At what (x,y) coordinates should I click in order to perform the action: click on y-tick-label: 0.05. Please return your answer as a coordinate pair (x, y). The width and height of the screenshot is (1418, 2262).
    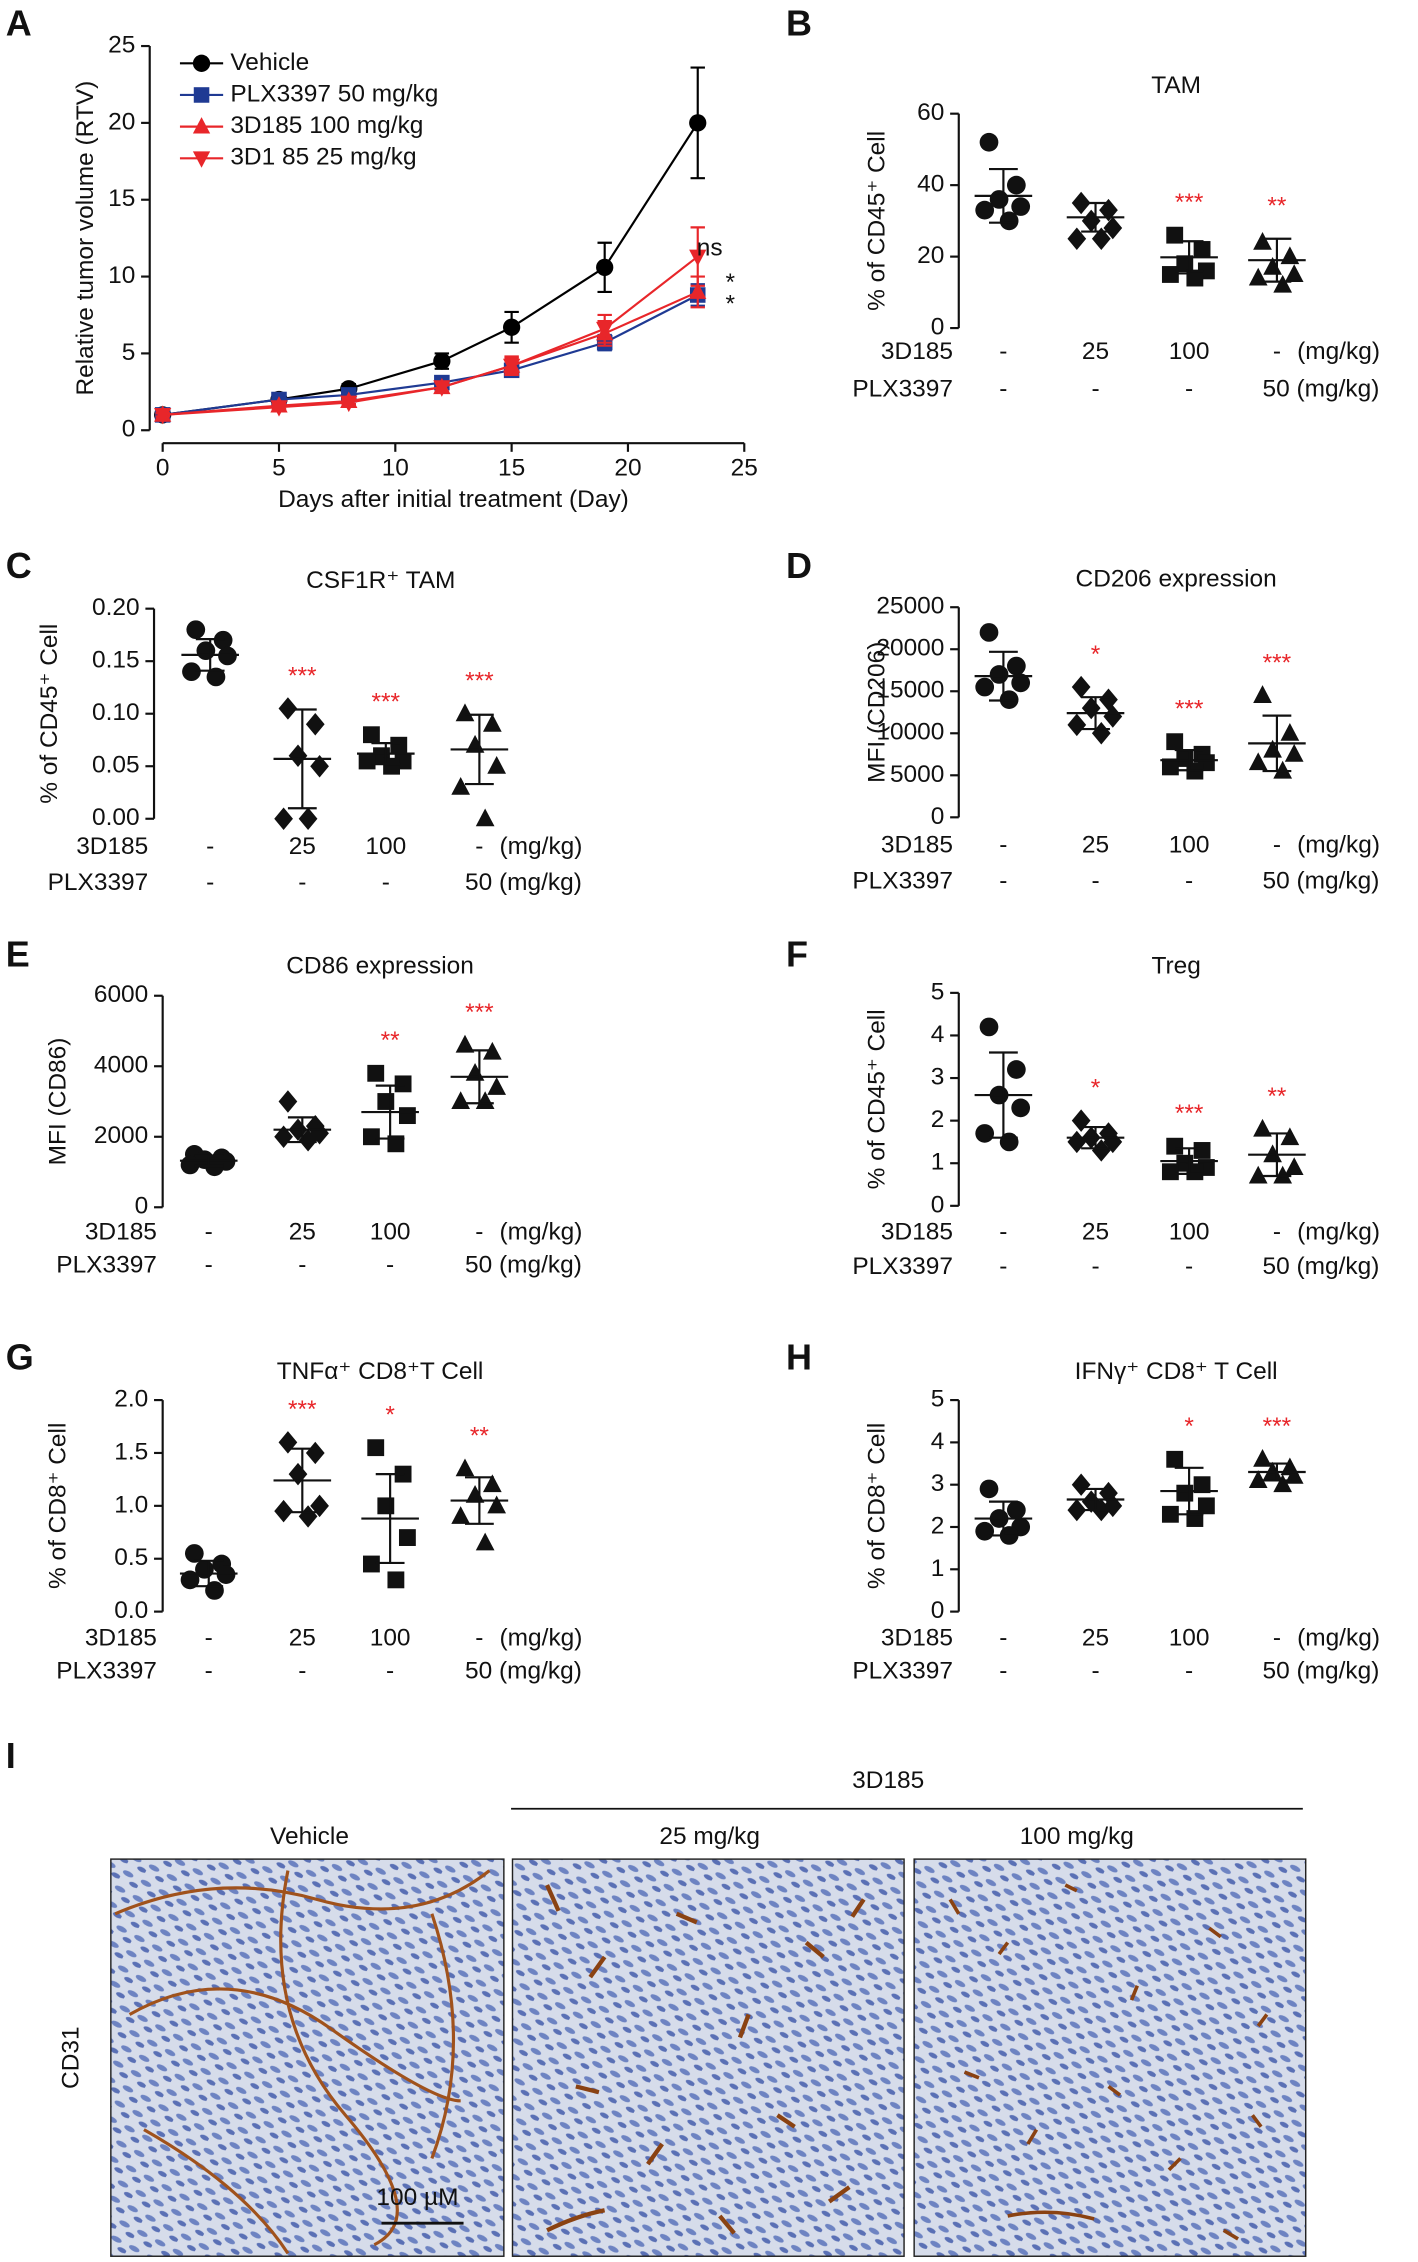
    Looking at the image, I should click on (116, 765).